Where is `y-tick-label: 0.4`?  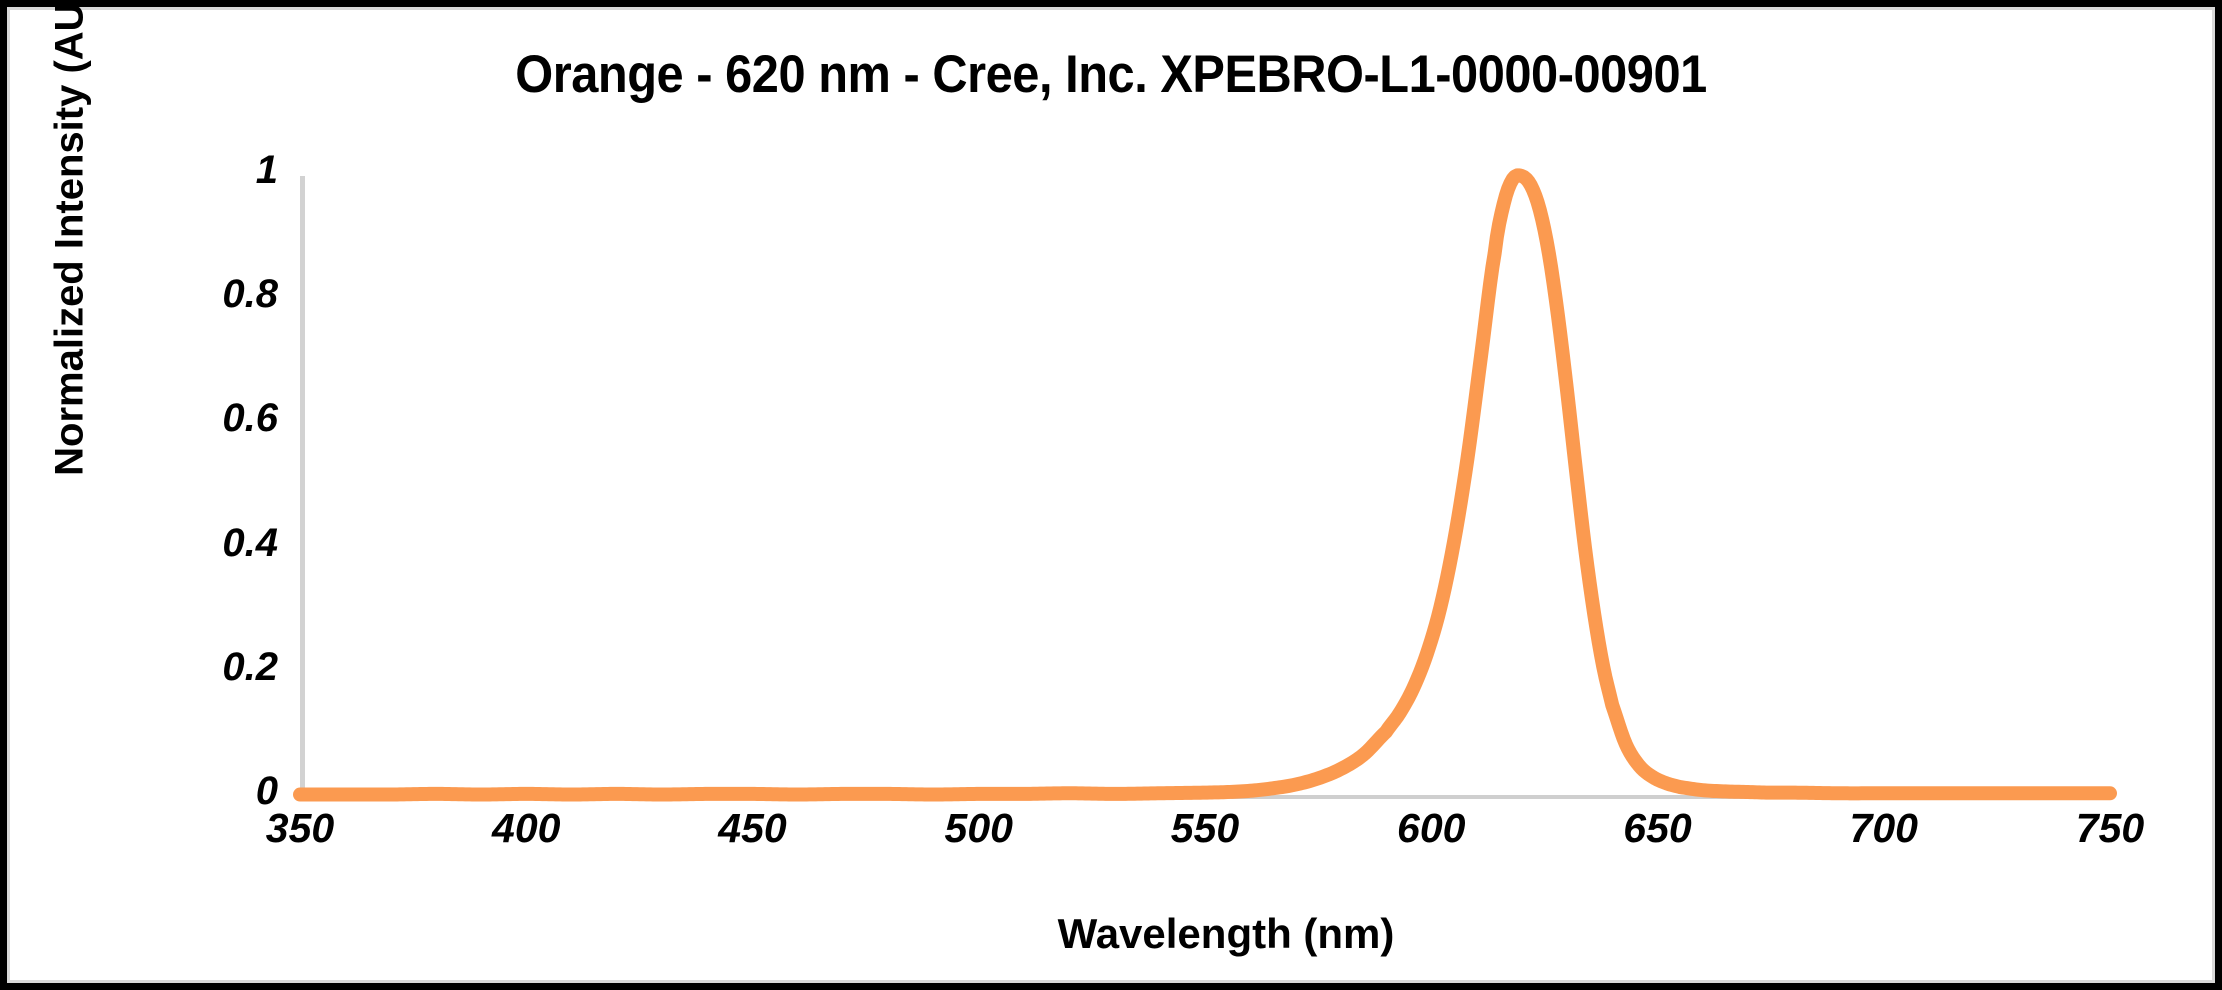
y-tick-label: 0.4 is located at coordinates (250, 542).